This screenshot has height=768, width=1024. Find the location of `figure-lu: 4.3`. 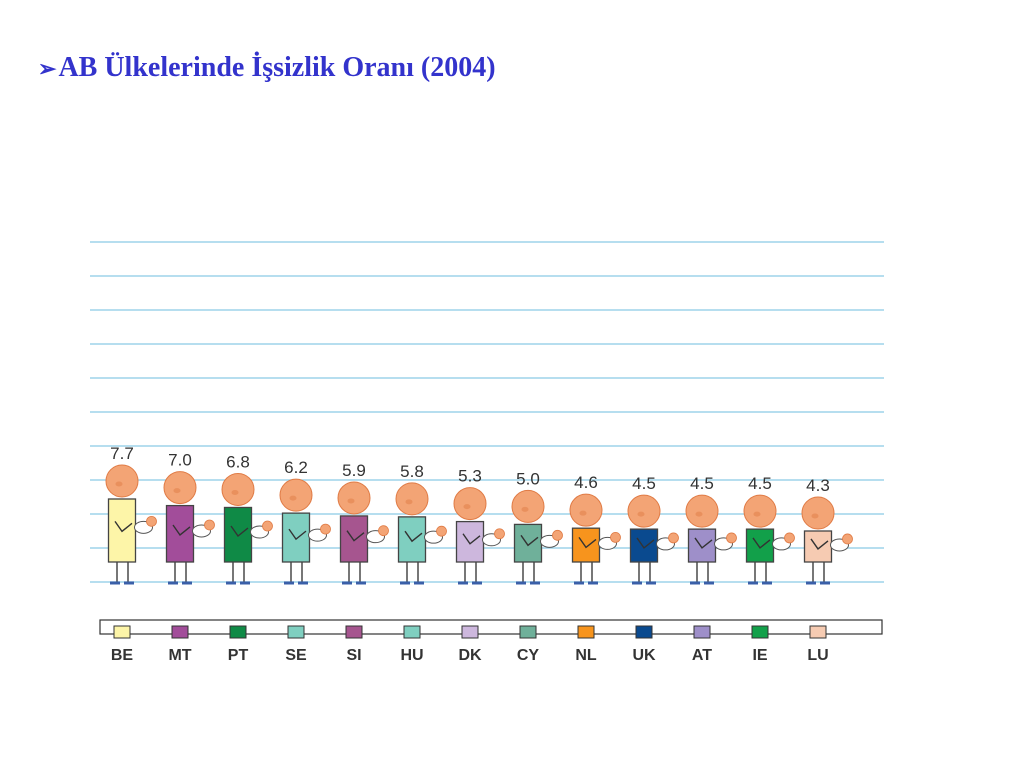

figure-lu: 4.3 is located at coordinates (827, 530).